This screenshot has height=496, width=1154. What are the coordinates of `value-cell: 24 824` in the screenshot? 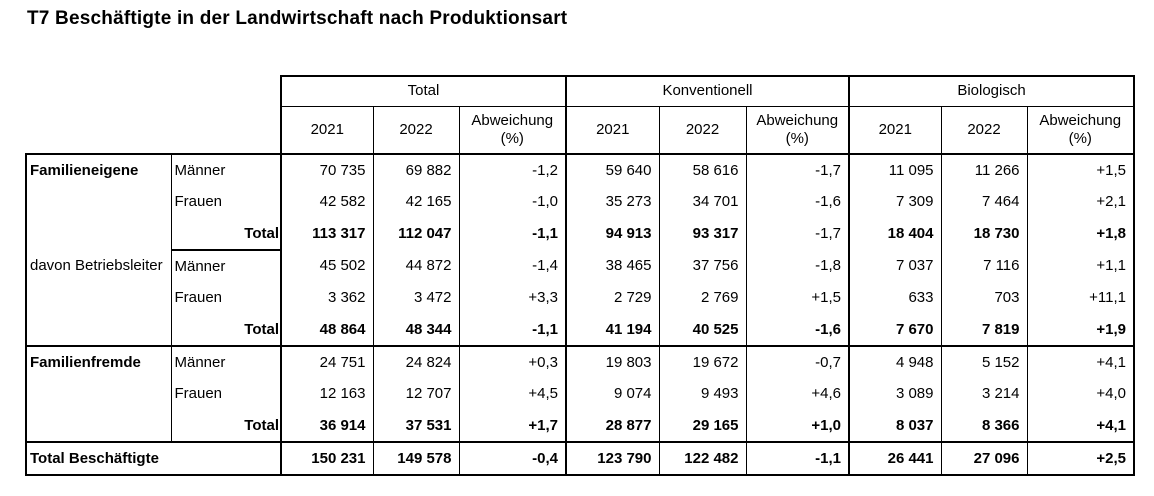 It's located at (415, 361).